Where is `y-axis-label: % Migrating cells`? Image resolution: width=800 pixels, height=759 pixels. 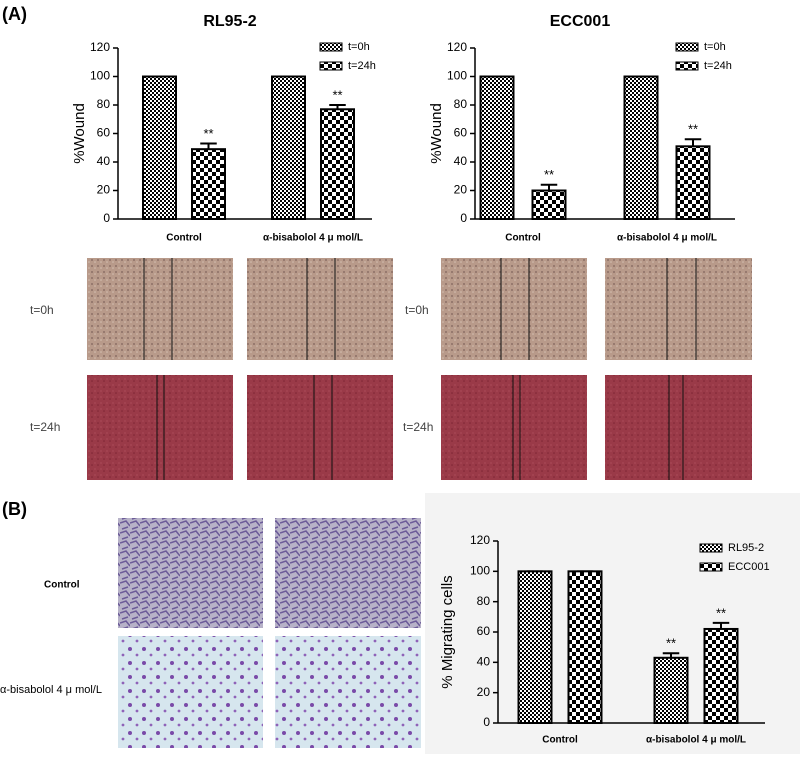 y-axis-label: % Migrating cells is located at coordinates (447, 631).